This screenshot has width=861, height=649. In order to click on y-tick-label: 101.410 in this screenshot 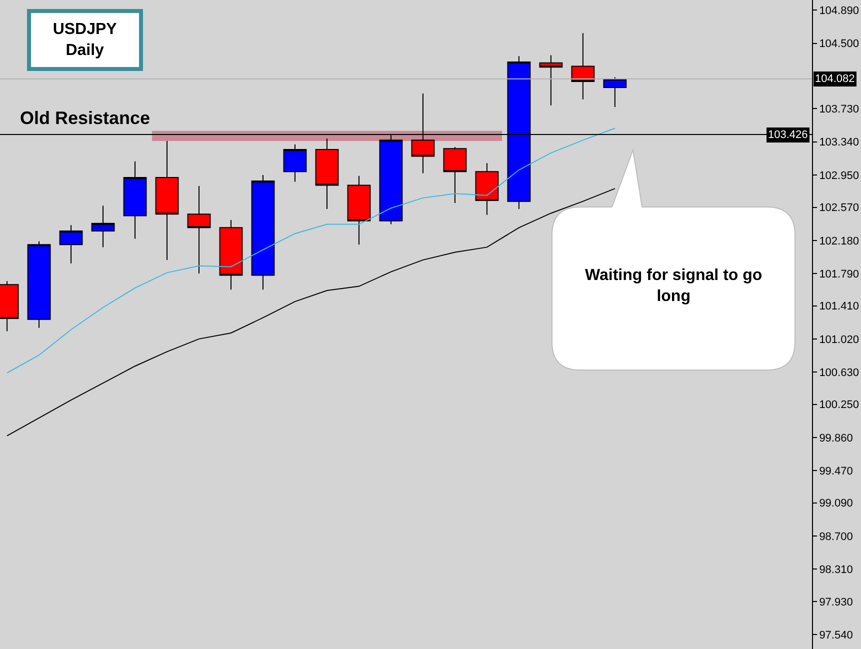, I will do `click(839, 306)`.